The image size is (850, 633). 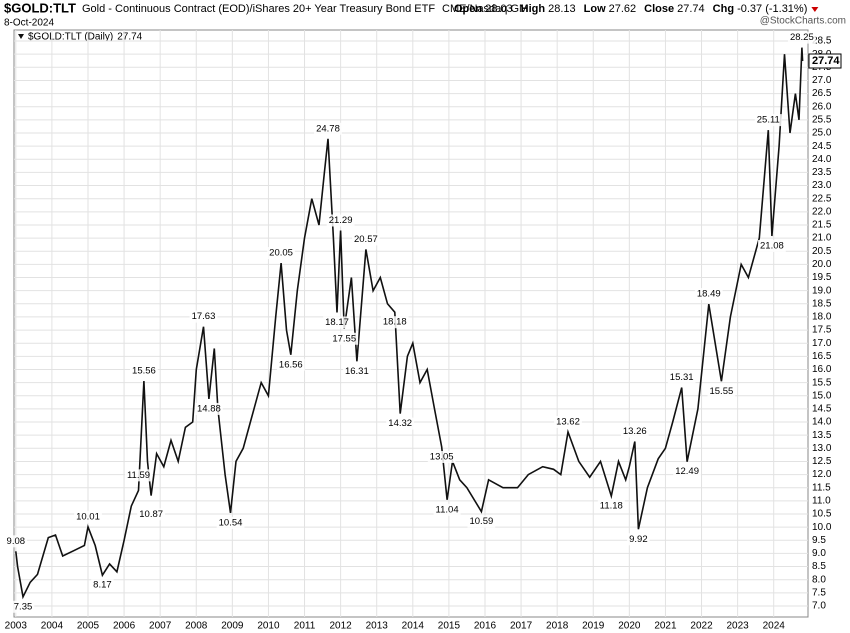 What do you see at coordinates (291, 364) in the screenshot?
I see `price-annotation: 16.56` at bounding box center [291, 364].